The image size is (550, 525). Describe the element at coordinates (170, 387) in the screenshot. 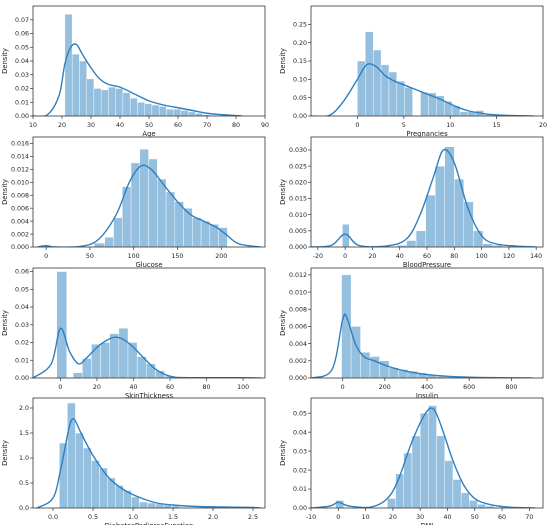

I see `chart-5-xtick-label-4: 60` at that location.